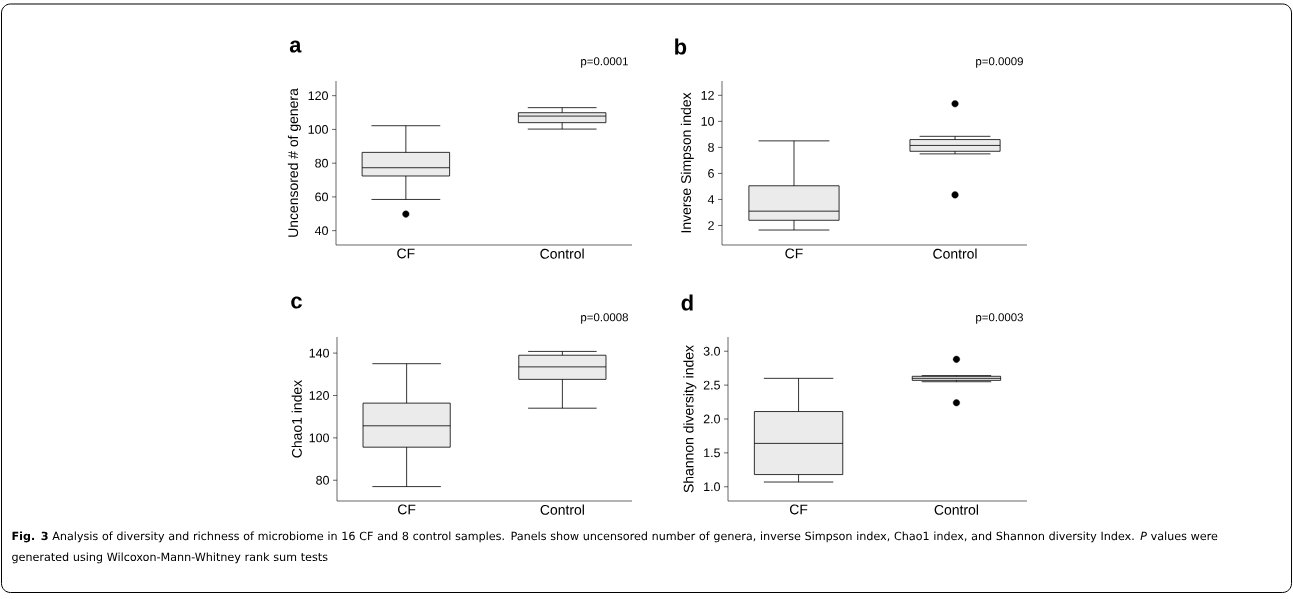  I want to click on y-tick-label: 12, so click(707, 95).